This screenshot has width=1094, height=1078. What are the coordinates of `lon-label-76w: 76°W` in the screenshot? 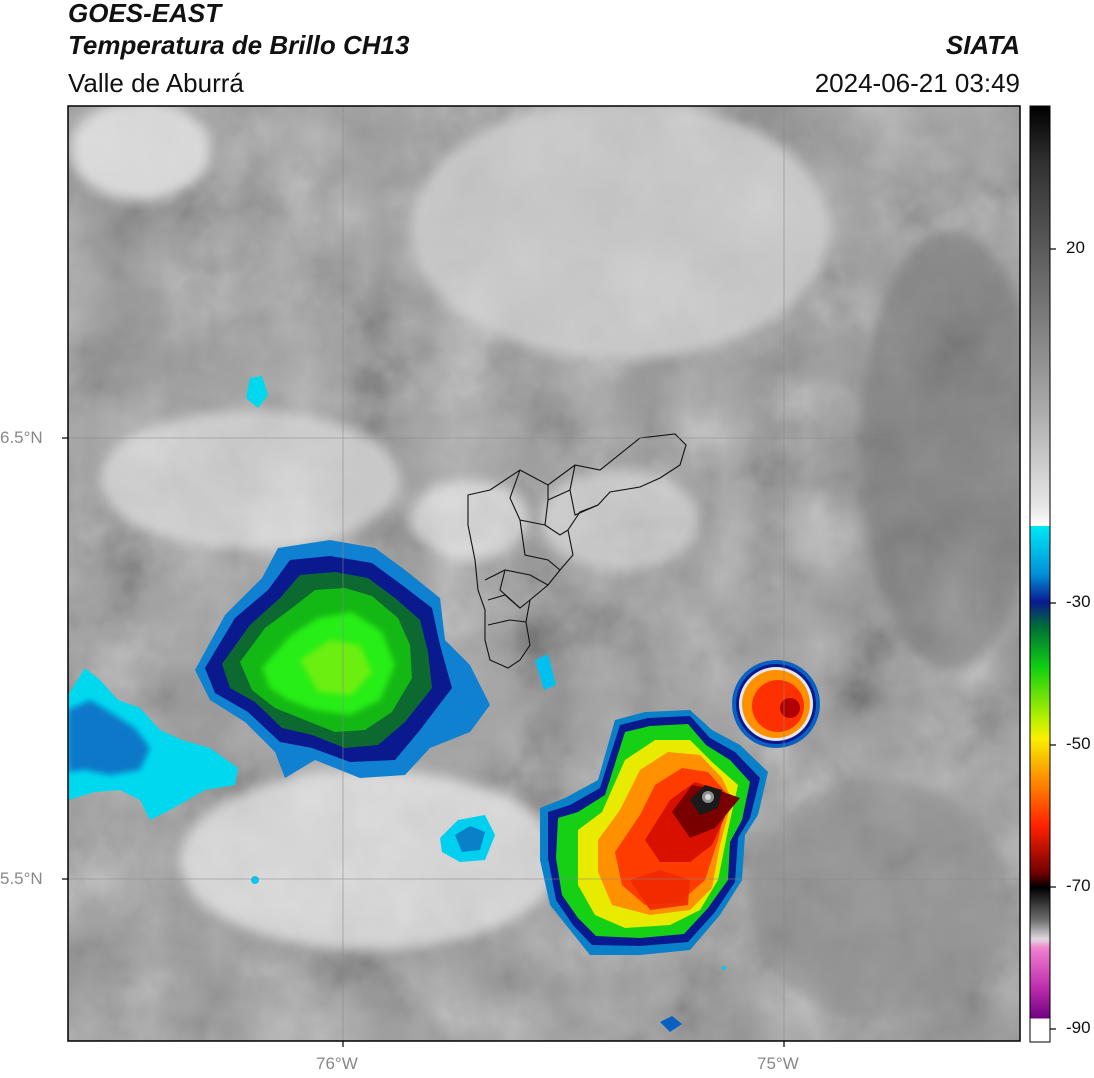 It's located at (337, 1063).